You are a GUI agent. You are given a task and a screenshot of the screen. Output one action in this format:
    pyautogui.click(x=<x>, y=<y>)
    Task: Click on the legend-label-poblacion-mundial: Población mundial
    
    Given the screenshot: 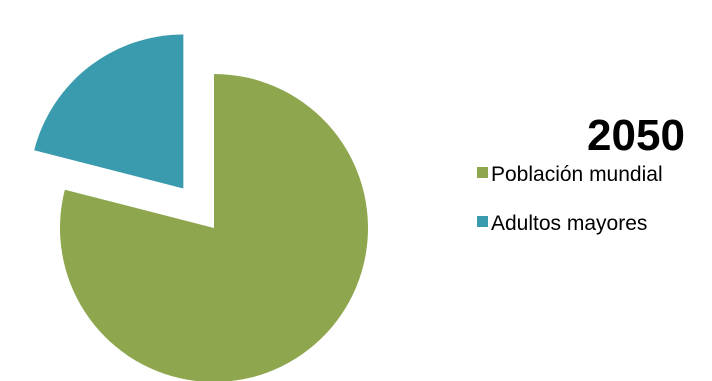 What is the action you would take?
    pyautogui.click(x=577, y=174)
    